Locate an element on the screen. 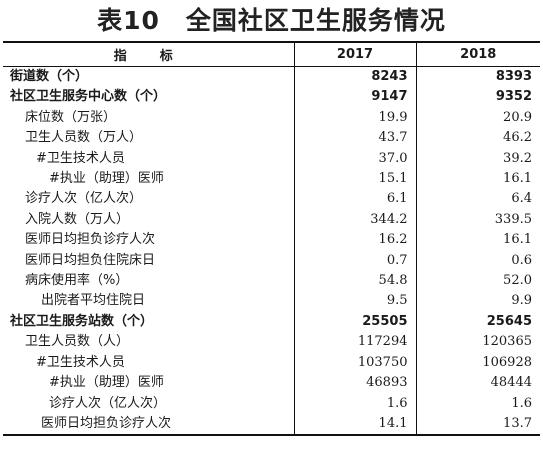 This screenshot has width=543, height=460. table-row: #执业（助理）医师 46893 48444 is located at coordinates (271, 383).